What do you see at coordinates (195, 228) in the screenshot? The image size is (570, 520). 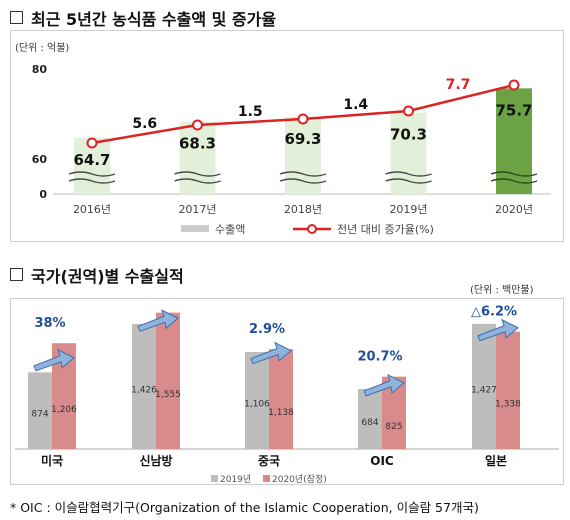 I see `legend-swatch-bar` at bounding box center [195, 228].